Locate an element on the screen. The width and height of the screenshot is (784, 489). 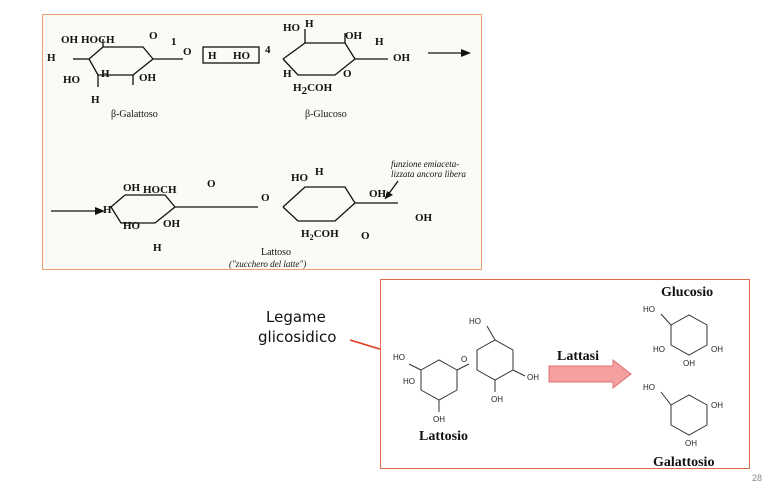
carbon-number: 1 is located at coordinates (174, 42).